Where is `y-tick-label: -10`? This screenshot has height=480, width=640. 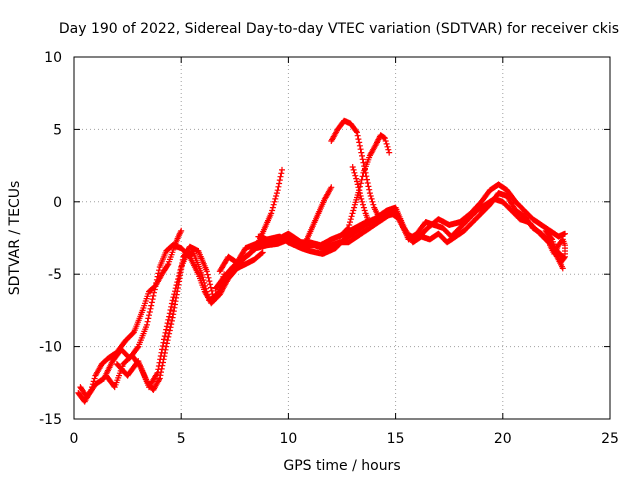
y-tick-label: -10 is located at coordinates (50, 348).